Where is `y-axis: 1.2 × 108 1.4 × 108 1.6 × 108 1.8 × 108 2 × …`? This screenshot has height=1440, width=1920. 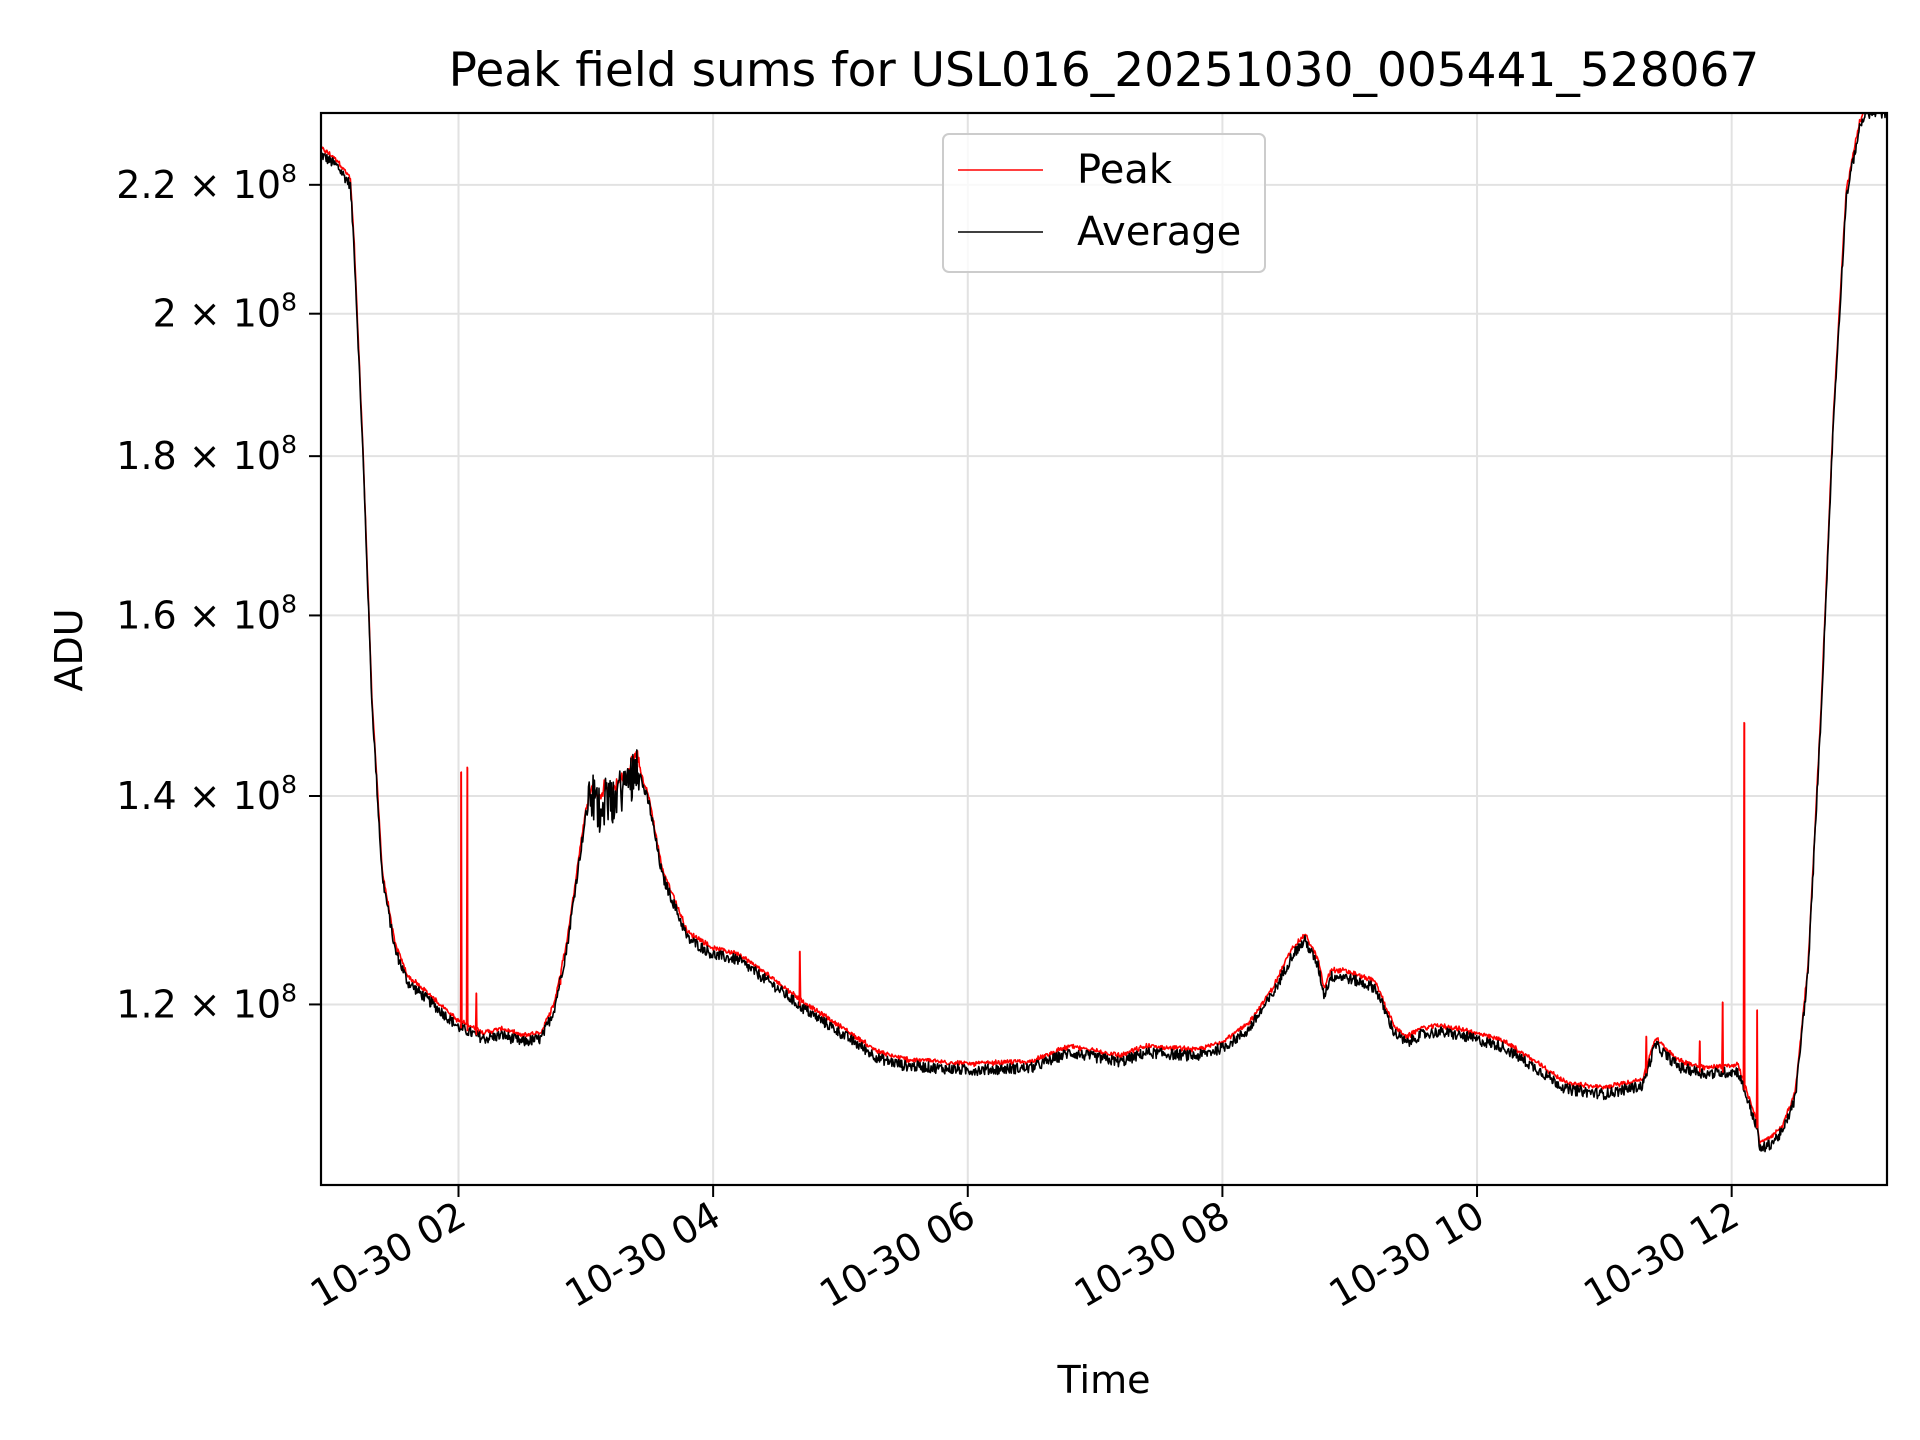 y-axis: 1.2 × 108 1.4 × 108 1.6 × 108 1.8 × 108 2 × … is located at coordinates (218, 592).